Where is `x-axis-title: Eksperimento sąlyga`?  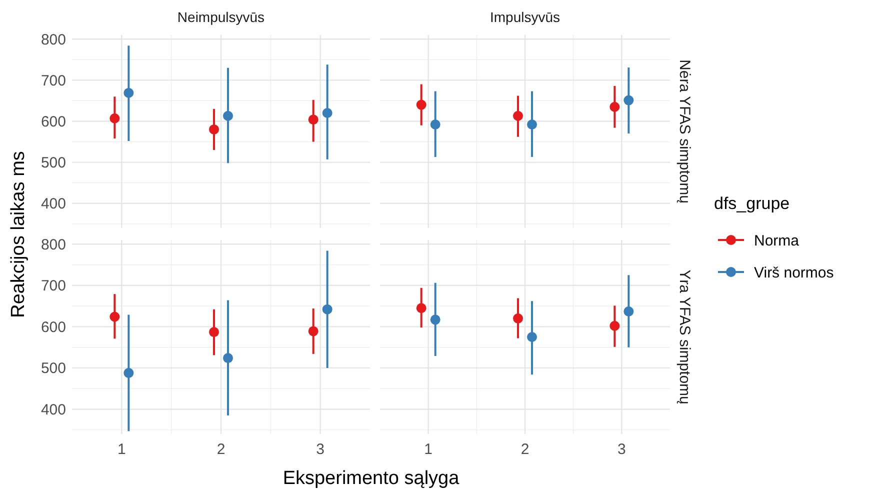
x-axis-title: Eksperimento sąlyga is located at coordinates (371, 478).